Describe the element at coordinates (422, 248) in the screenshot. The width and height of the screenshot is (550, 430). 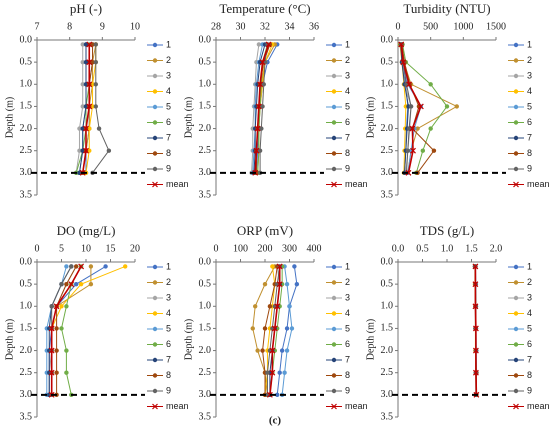
I see `x-tick-label: 0.5` at that location.